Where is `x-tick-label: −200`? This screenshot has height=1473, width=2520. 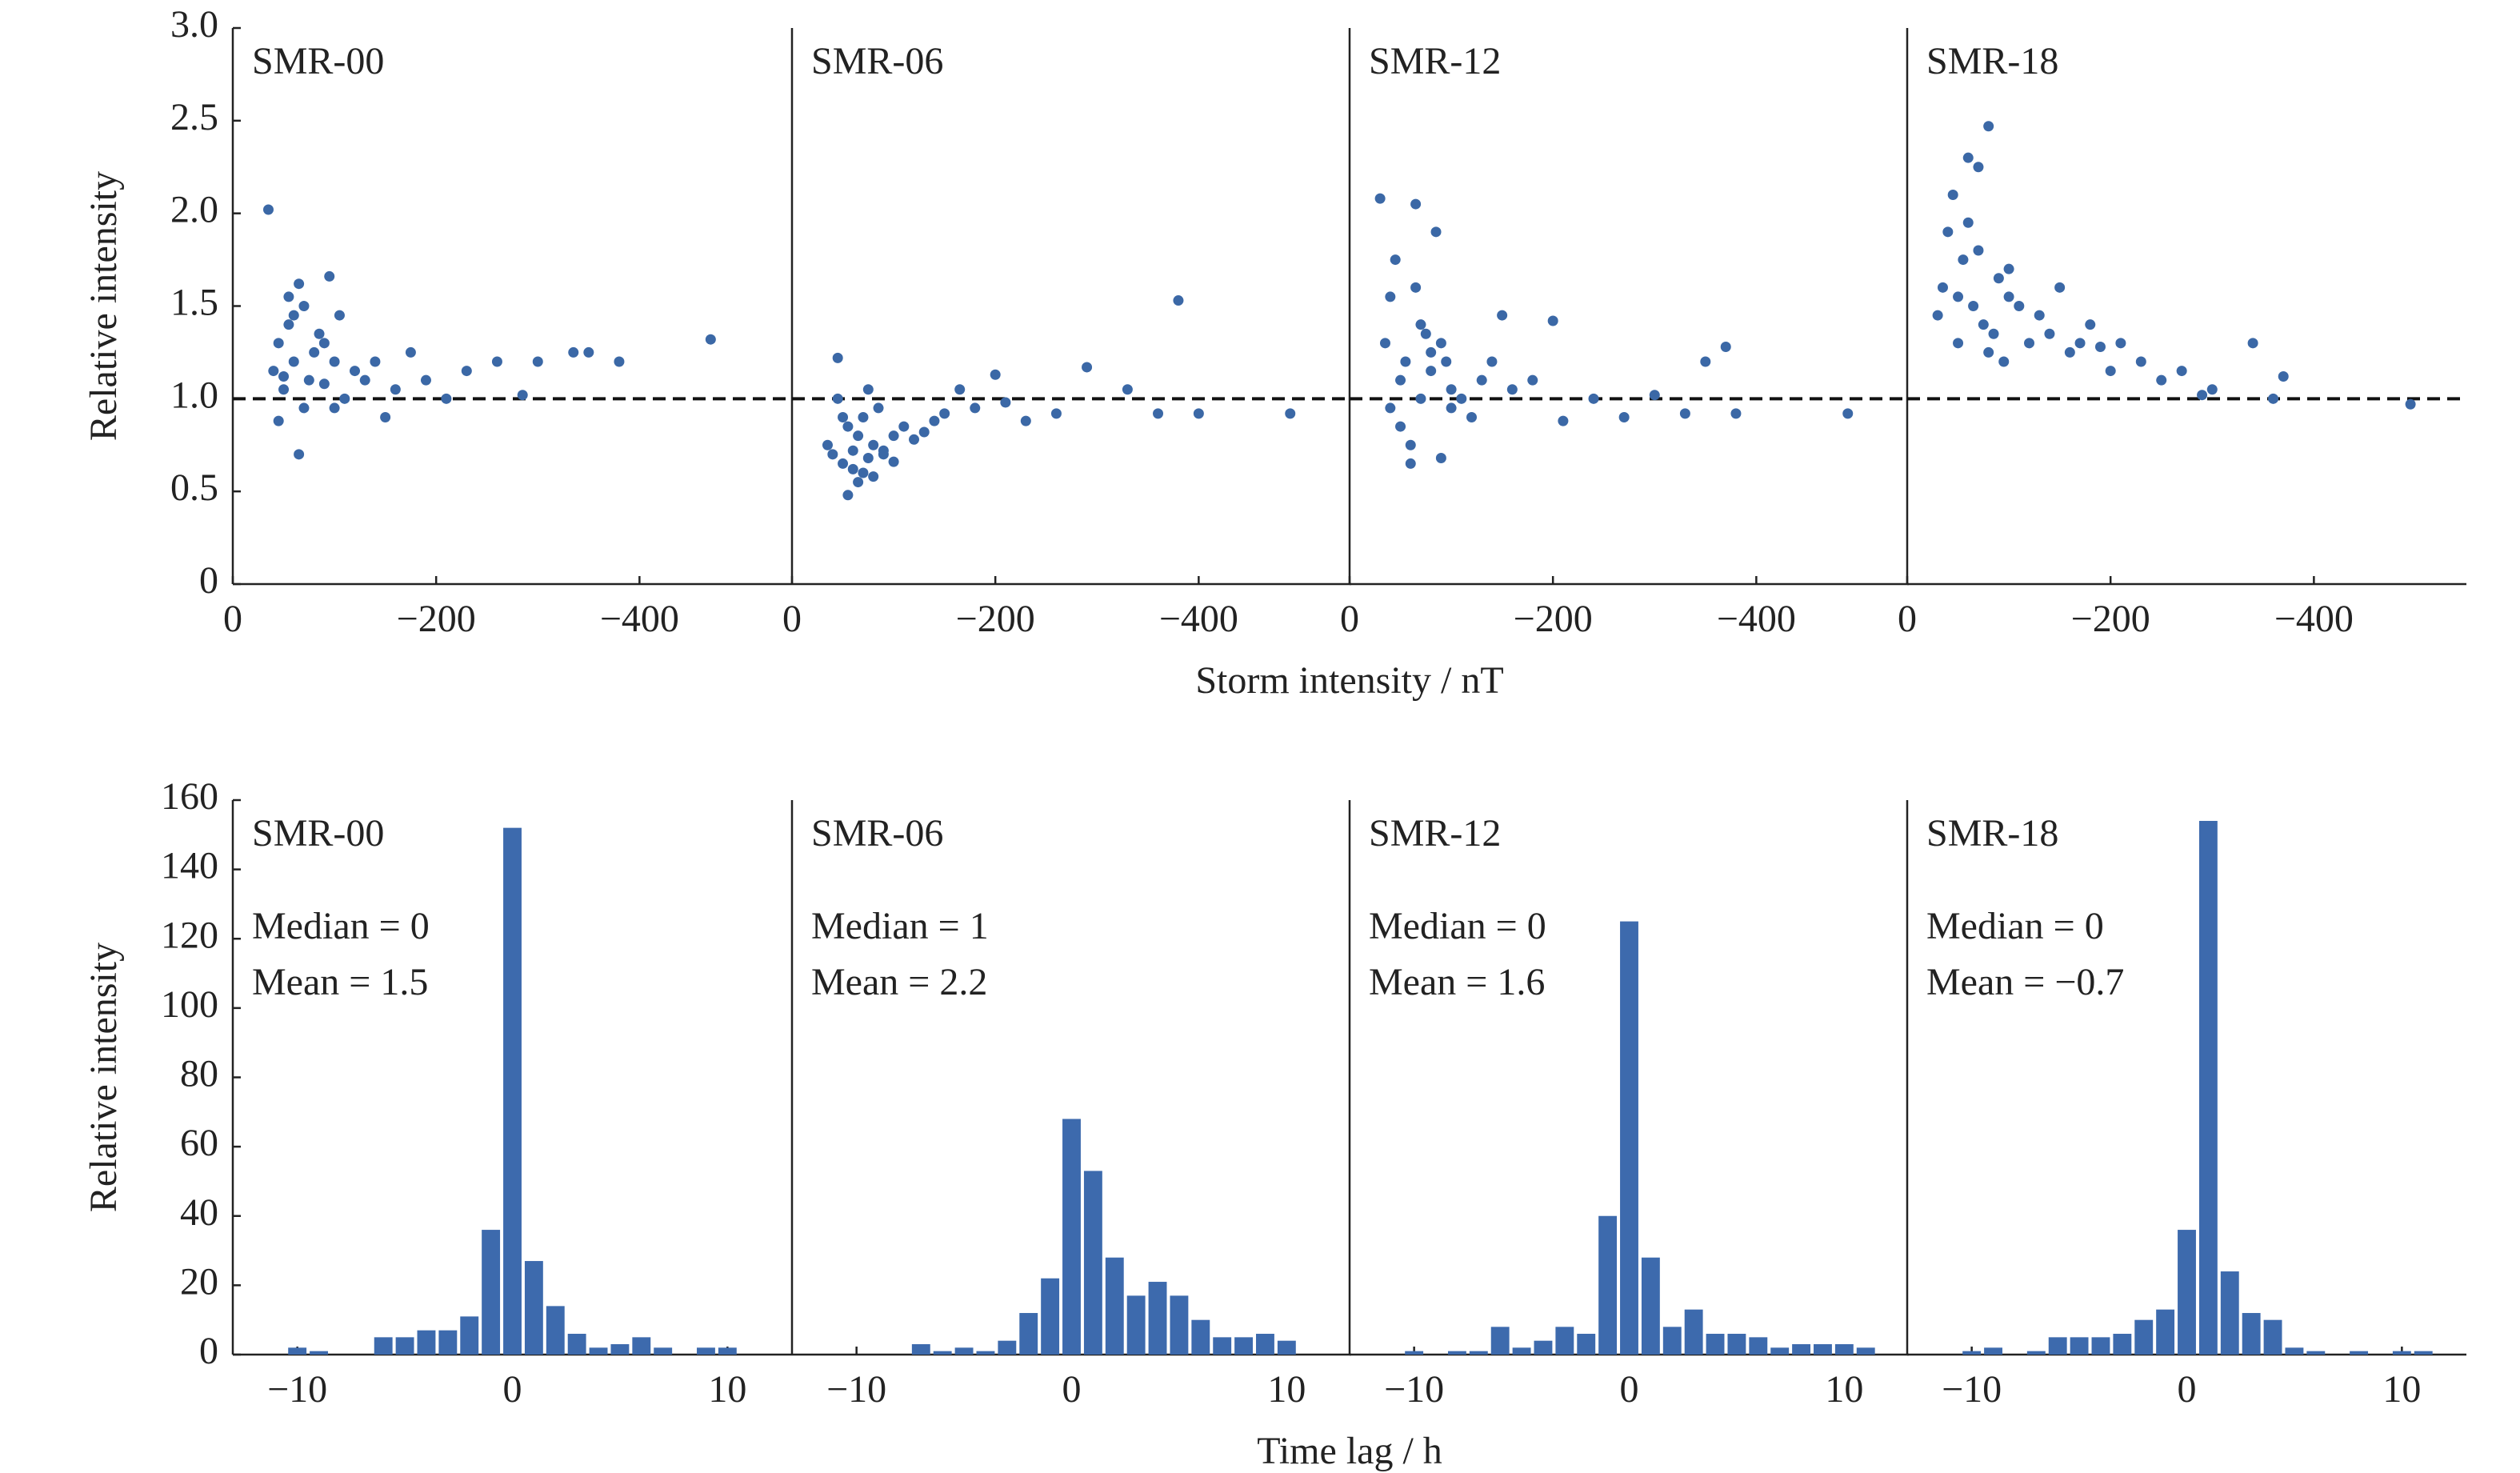
x-tick-label: −200 is located at coordinates (995, 619).